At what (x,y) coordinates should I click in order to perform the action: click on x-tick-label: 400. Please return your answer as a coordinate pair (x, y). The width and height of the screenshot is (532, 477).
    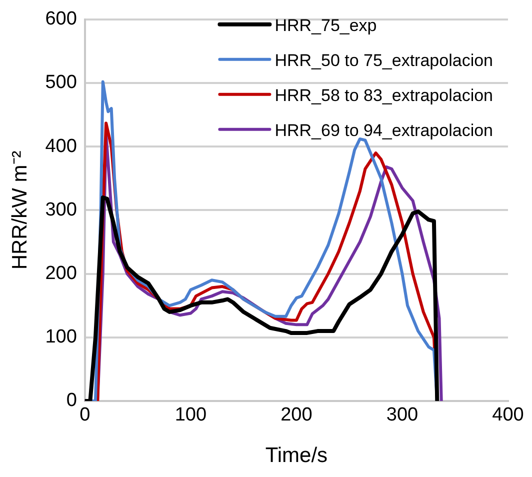
    Looking at the image, I should click on (508, 415).